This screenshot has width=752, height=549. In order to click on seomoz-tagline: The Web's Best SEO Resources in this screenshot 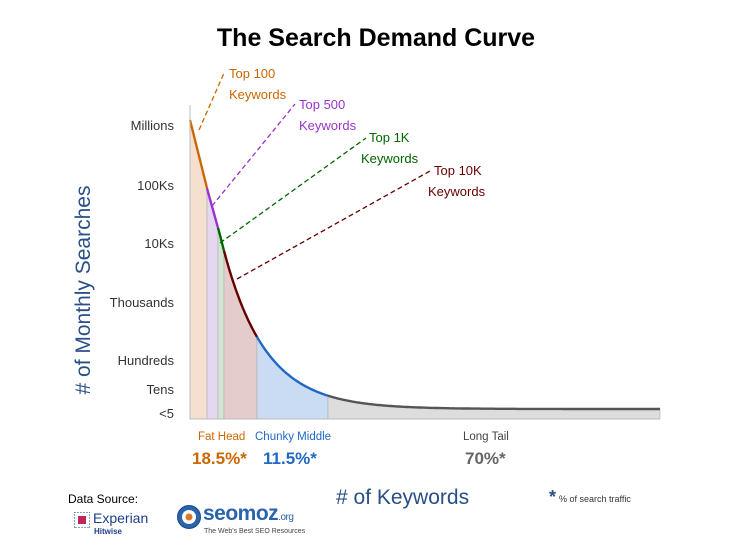, I will do `click(255, 531)`.